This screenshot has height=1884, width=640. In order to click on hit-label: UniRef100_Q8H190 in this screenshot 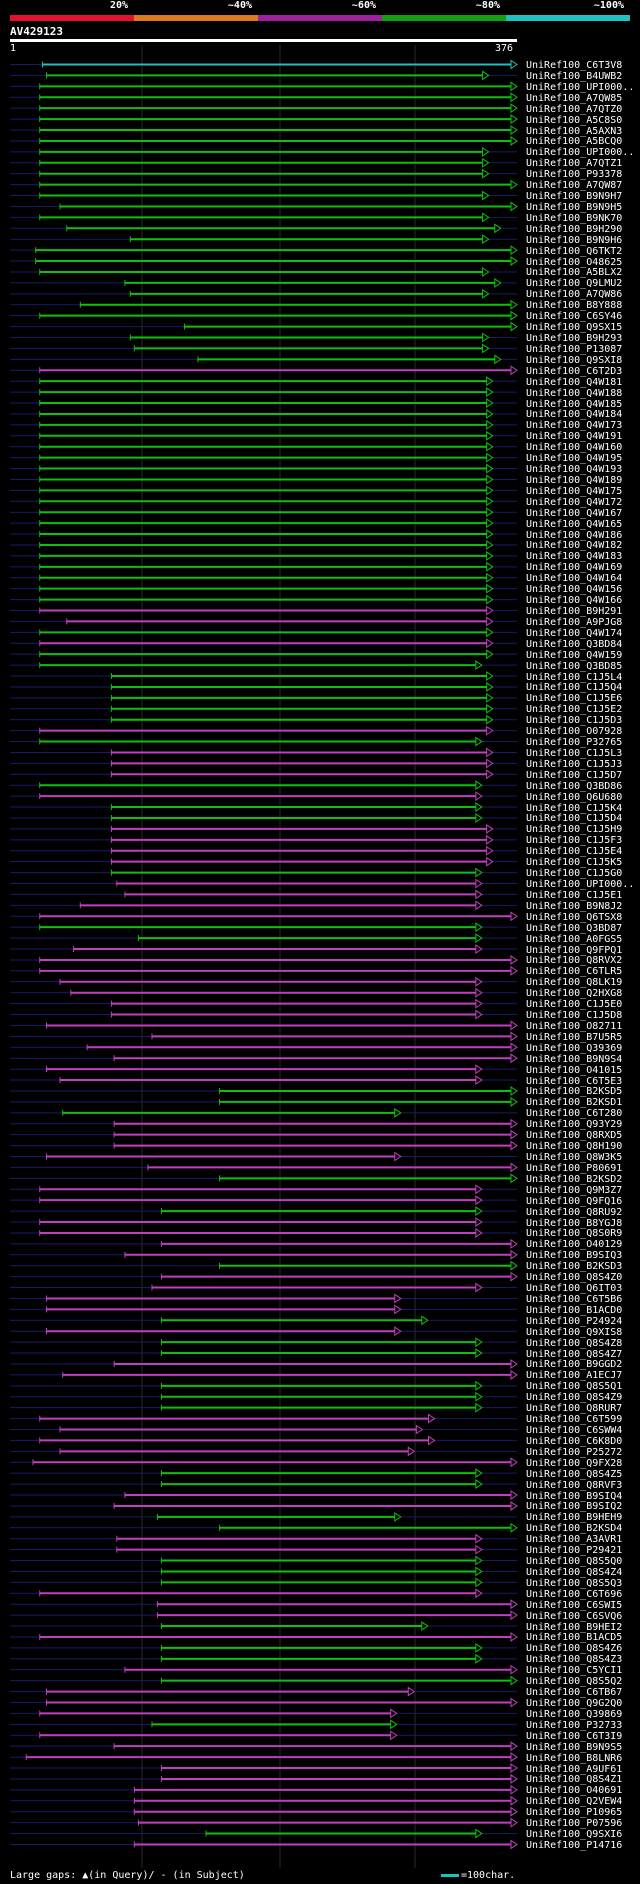, I will do `click(574, 1147)`.